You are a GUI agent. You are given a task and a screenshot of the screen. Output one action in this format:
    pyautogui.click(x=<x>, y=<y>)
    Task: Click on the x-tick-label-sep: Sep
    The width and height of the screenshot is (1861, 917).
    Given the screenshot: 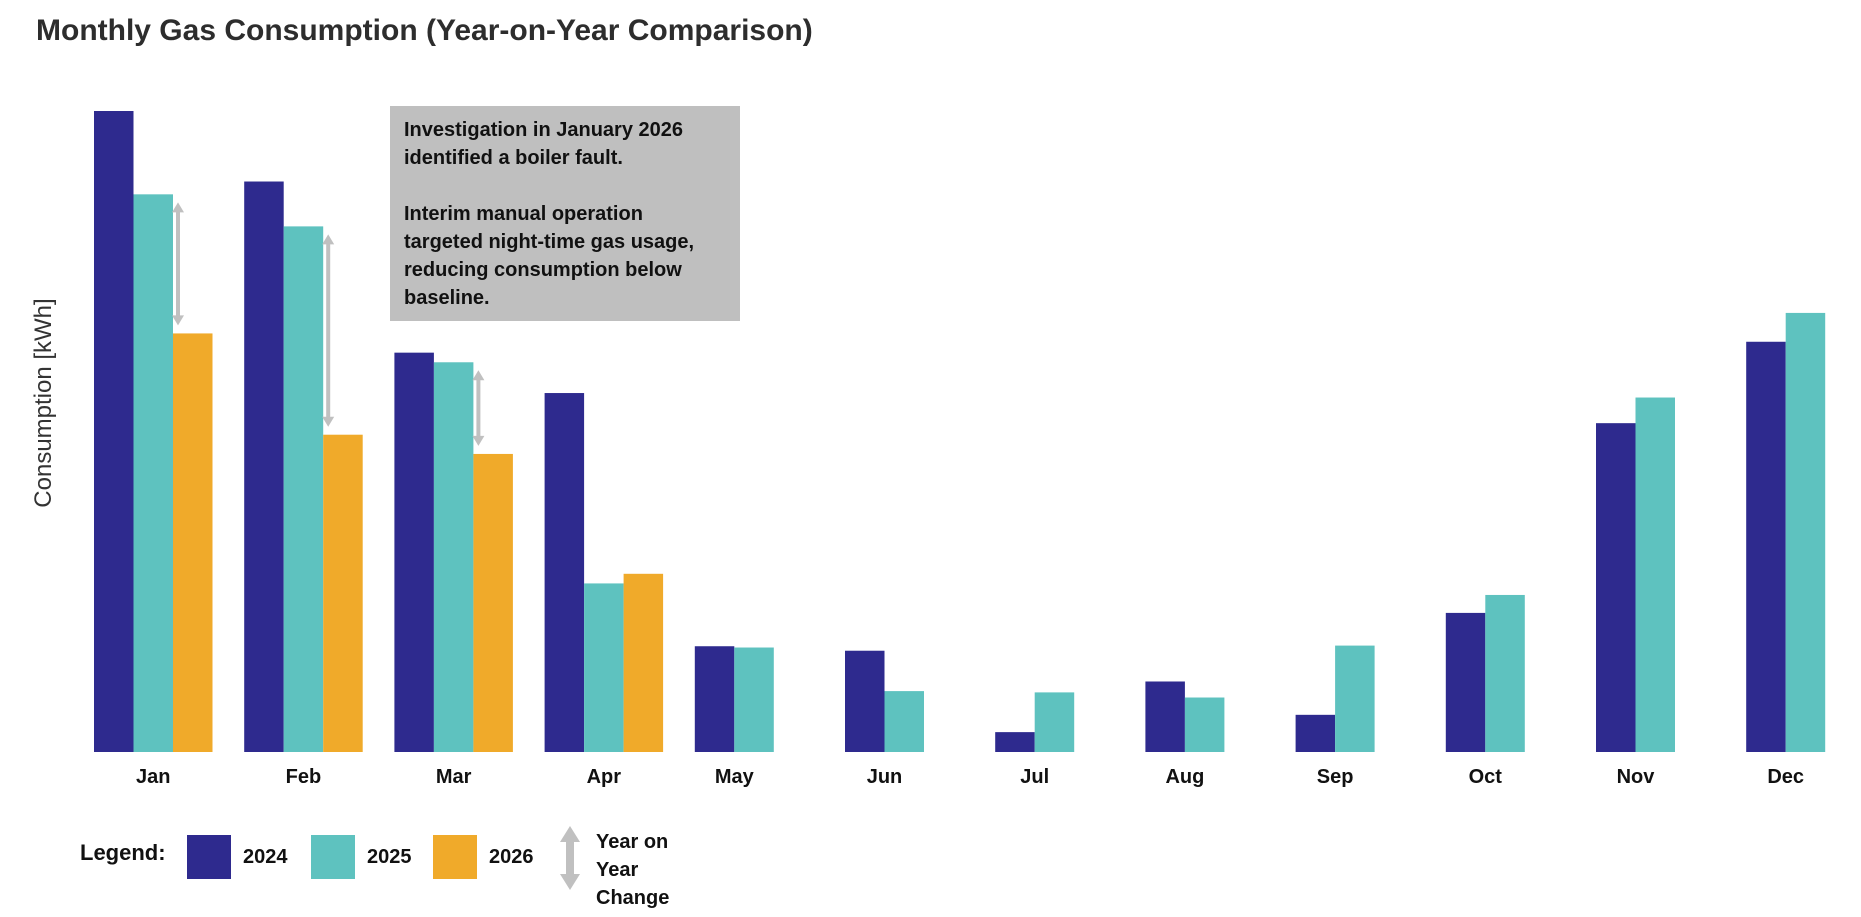 What is the action you would take?
    pyautogui.click(x=1335, y=777)
    